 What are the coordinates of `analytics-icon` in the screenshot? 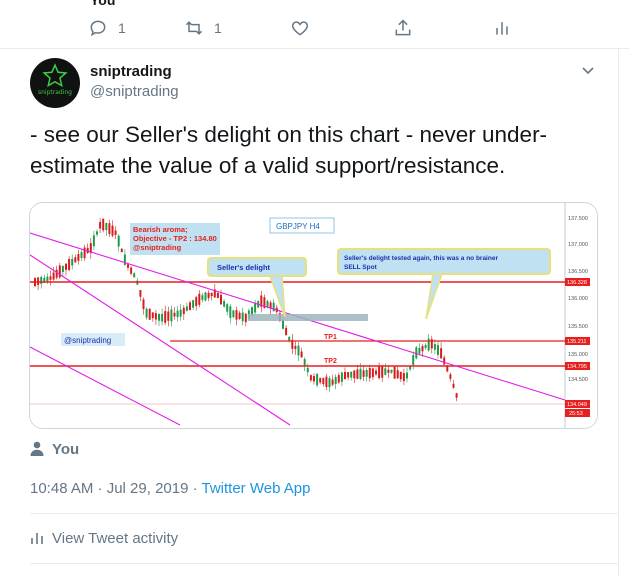 It's located at (37, 538).